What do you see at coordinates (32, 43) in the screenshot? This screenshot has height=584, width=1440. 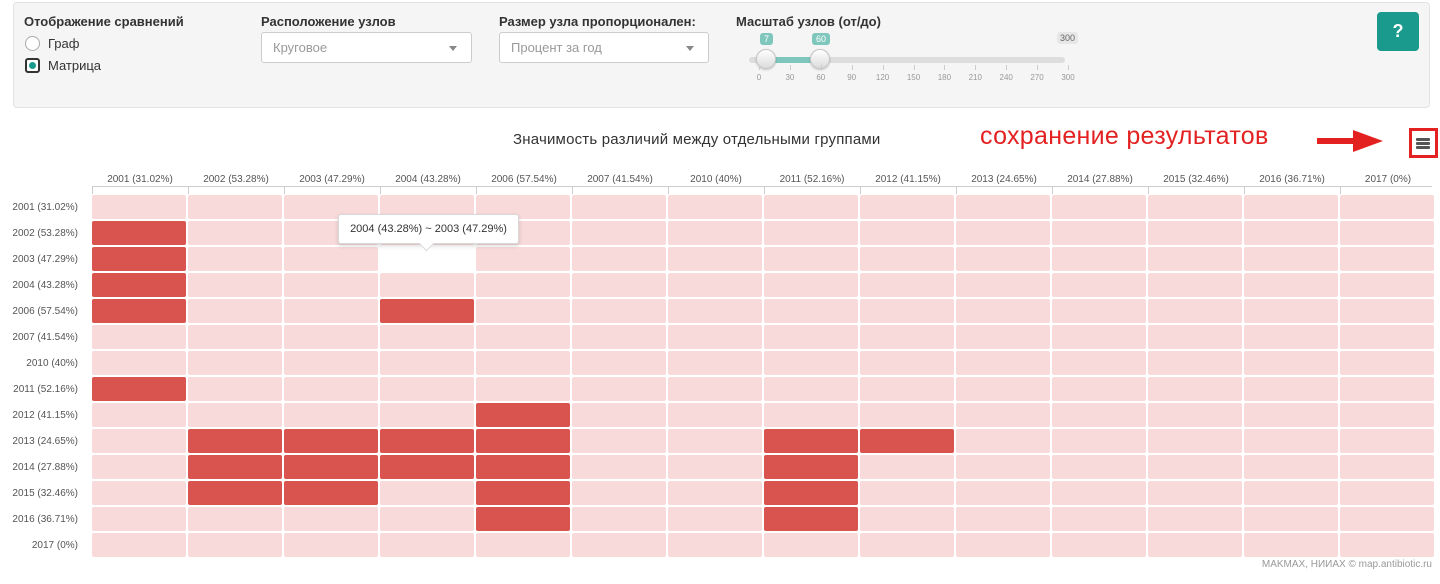 I see `radio-graph-circle` at bounding box center [32, 43].